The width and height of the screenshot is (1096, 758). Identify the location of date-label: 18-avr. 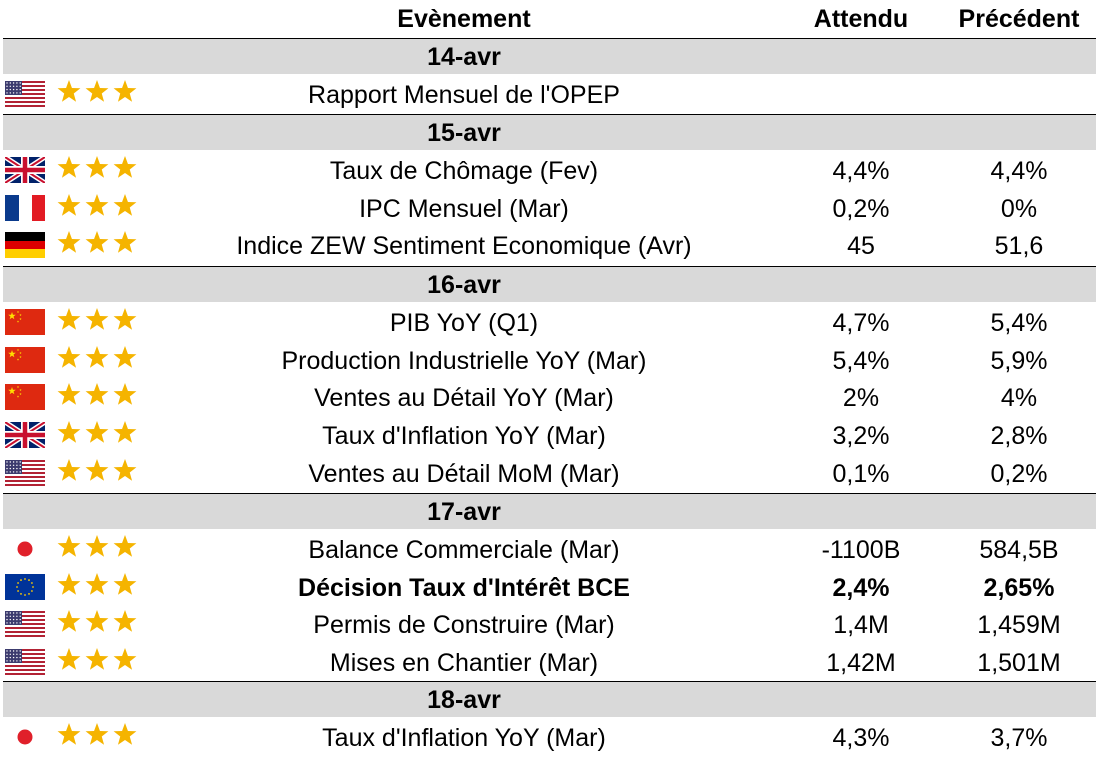
(464, 700).